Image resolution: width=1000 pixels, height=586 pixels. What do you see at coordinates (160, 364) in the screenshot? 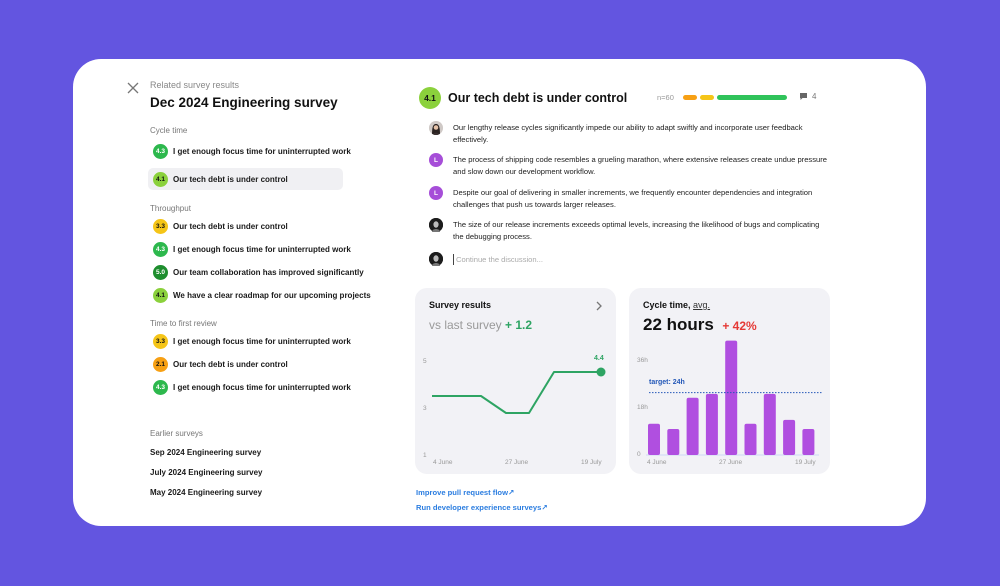
I see `score-badge: 2.1` at bounding box center [160, 364].